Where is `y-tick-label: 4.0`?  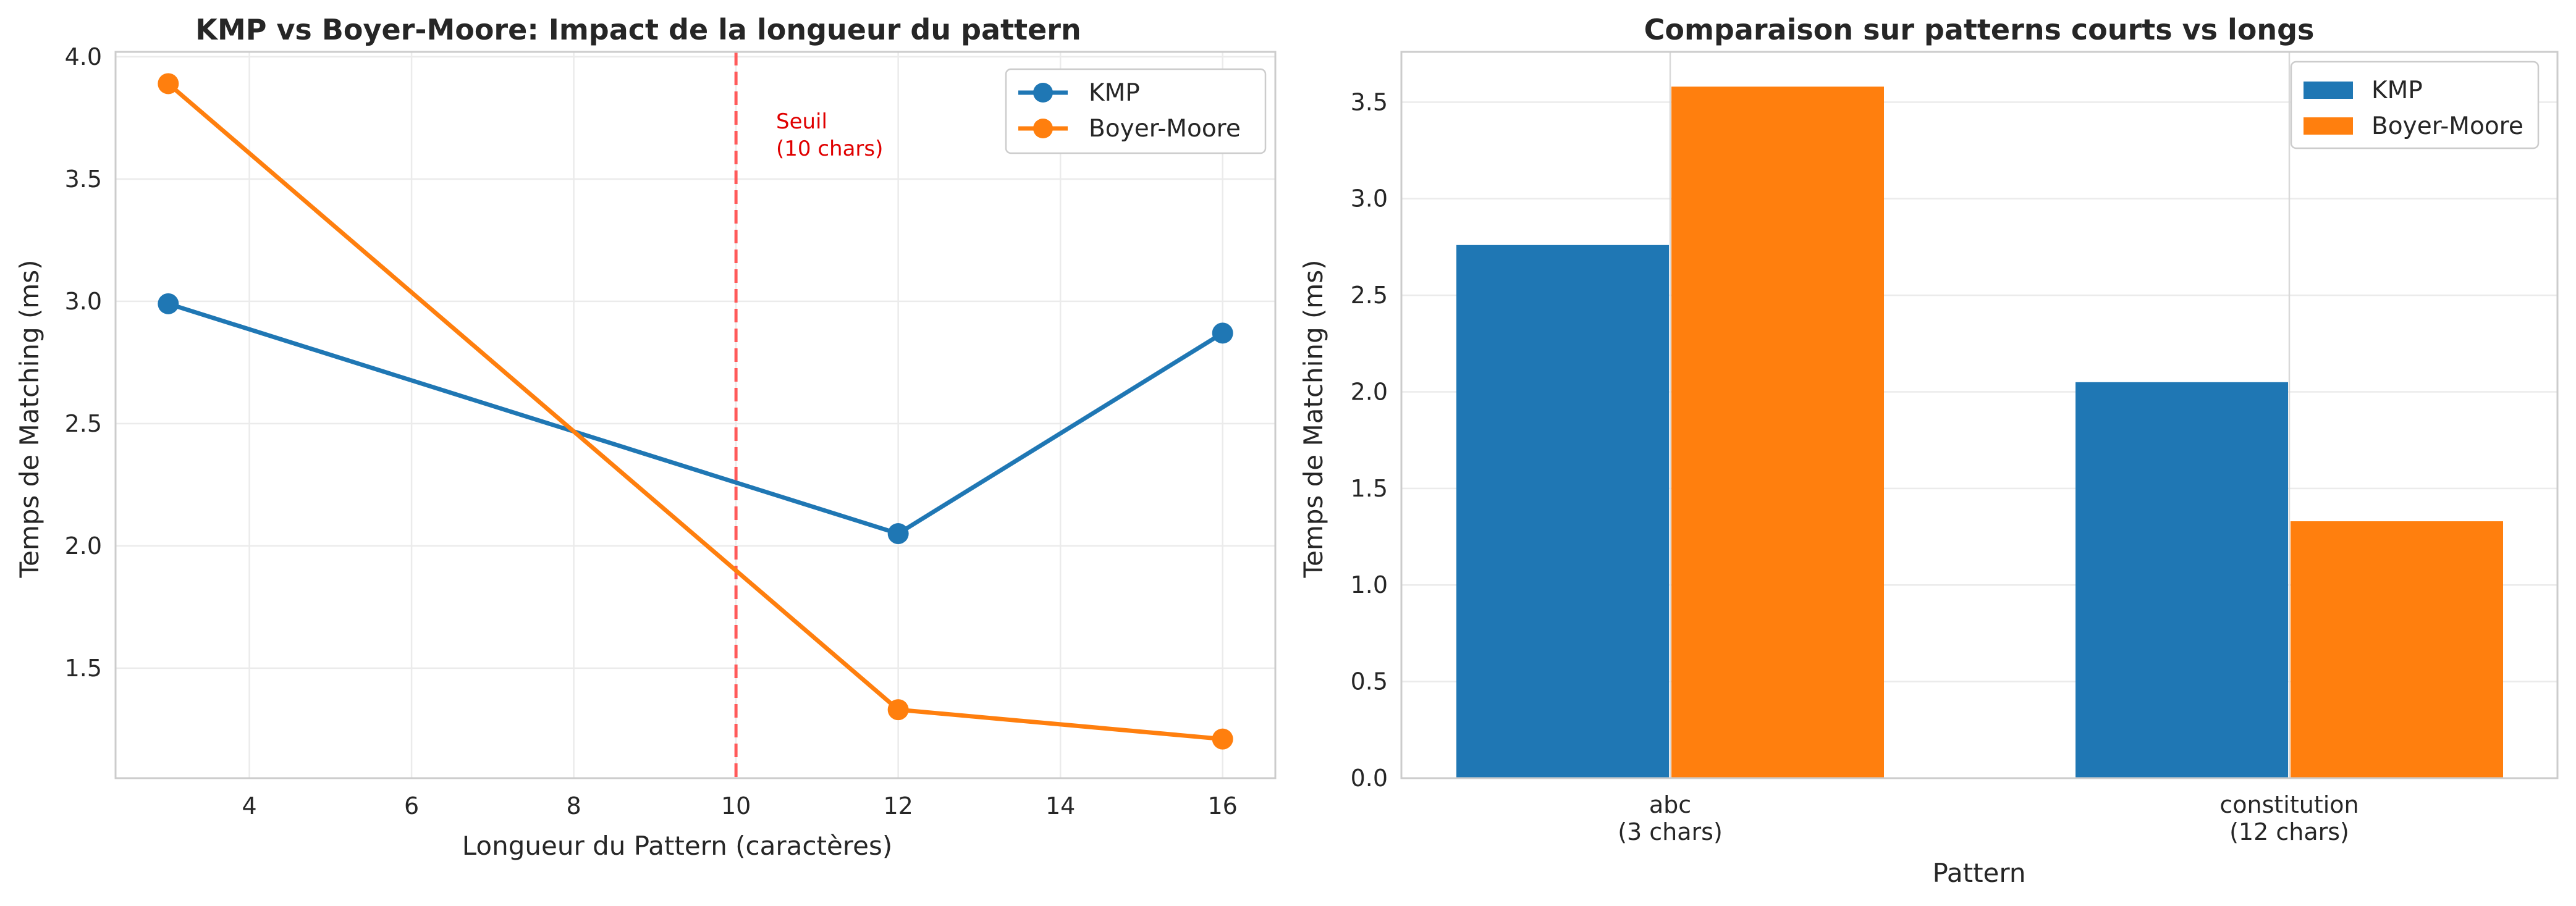 y-tick-label: 4.0 is located at coordinates (83, 56).